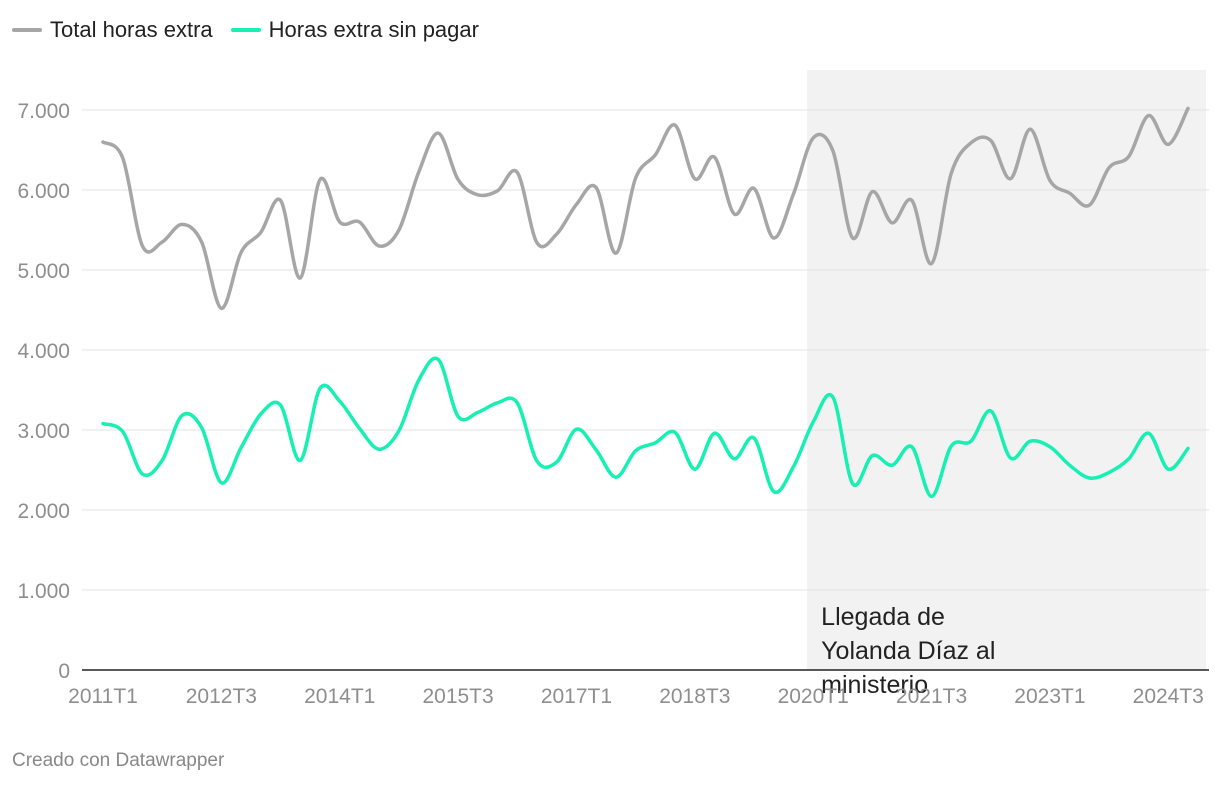  What do you see at coordinates (43, 271) in the screenshot?
I see `y-tick-label: 5.000` at bounding box center [43, 271].